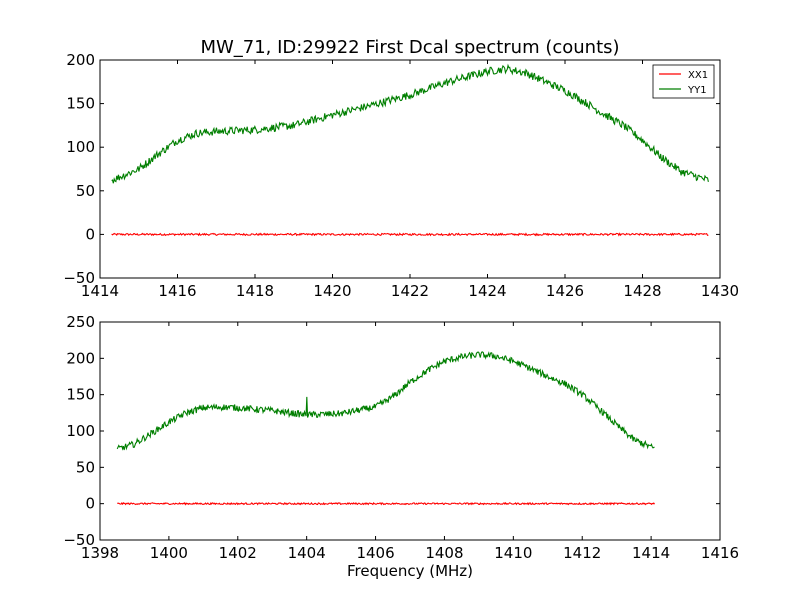 The width and height of the screenshot is (800, 600). Describe the element at coordinates (410, 234) in the screenshot. I see `top-series-xx1-line` at that location.